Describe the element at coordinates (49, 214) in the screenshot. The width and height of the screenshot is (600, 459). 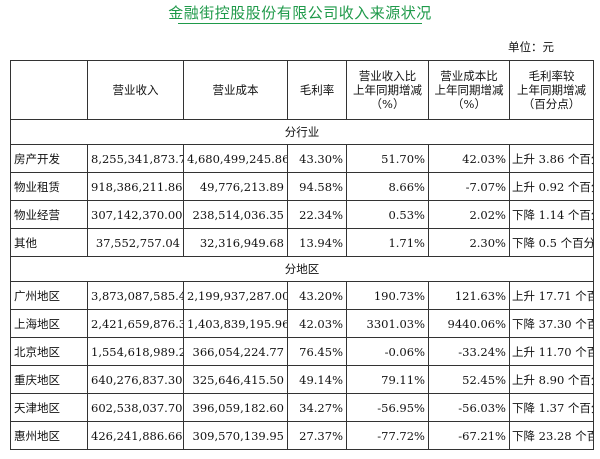
I see `row-label: 物业经营` at that location.